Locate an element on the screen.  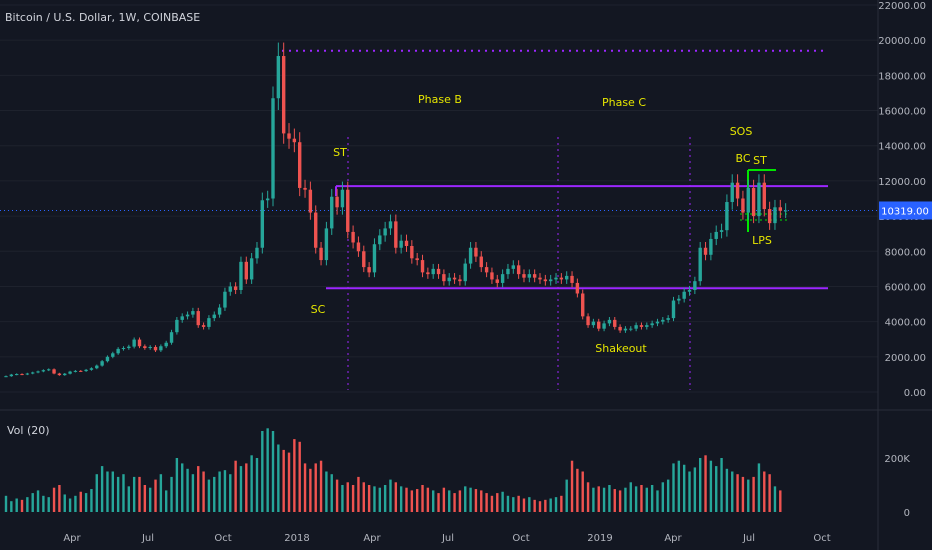
annotation-label: Phase B is located at coordinates (440, 99).